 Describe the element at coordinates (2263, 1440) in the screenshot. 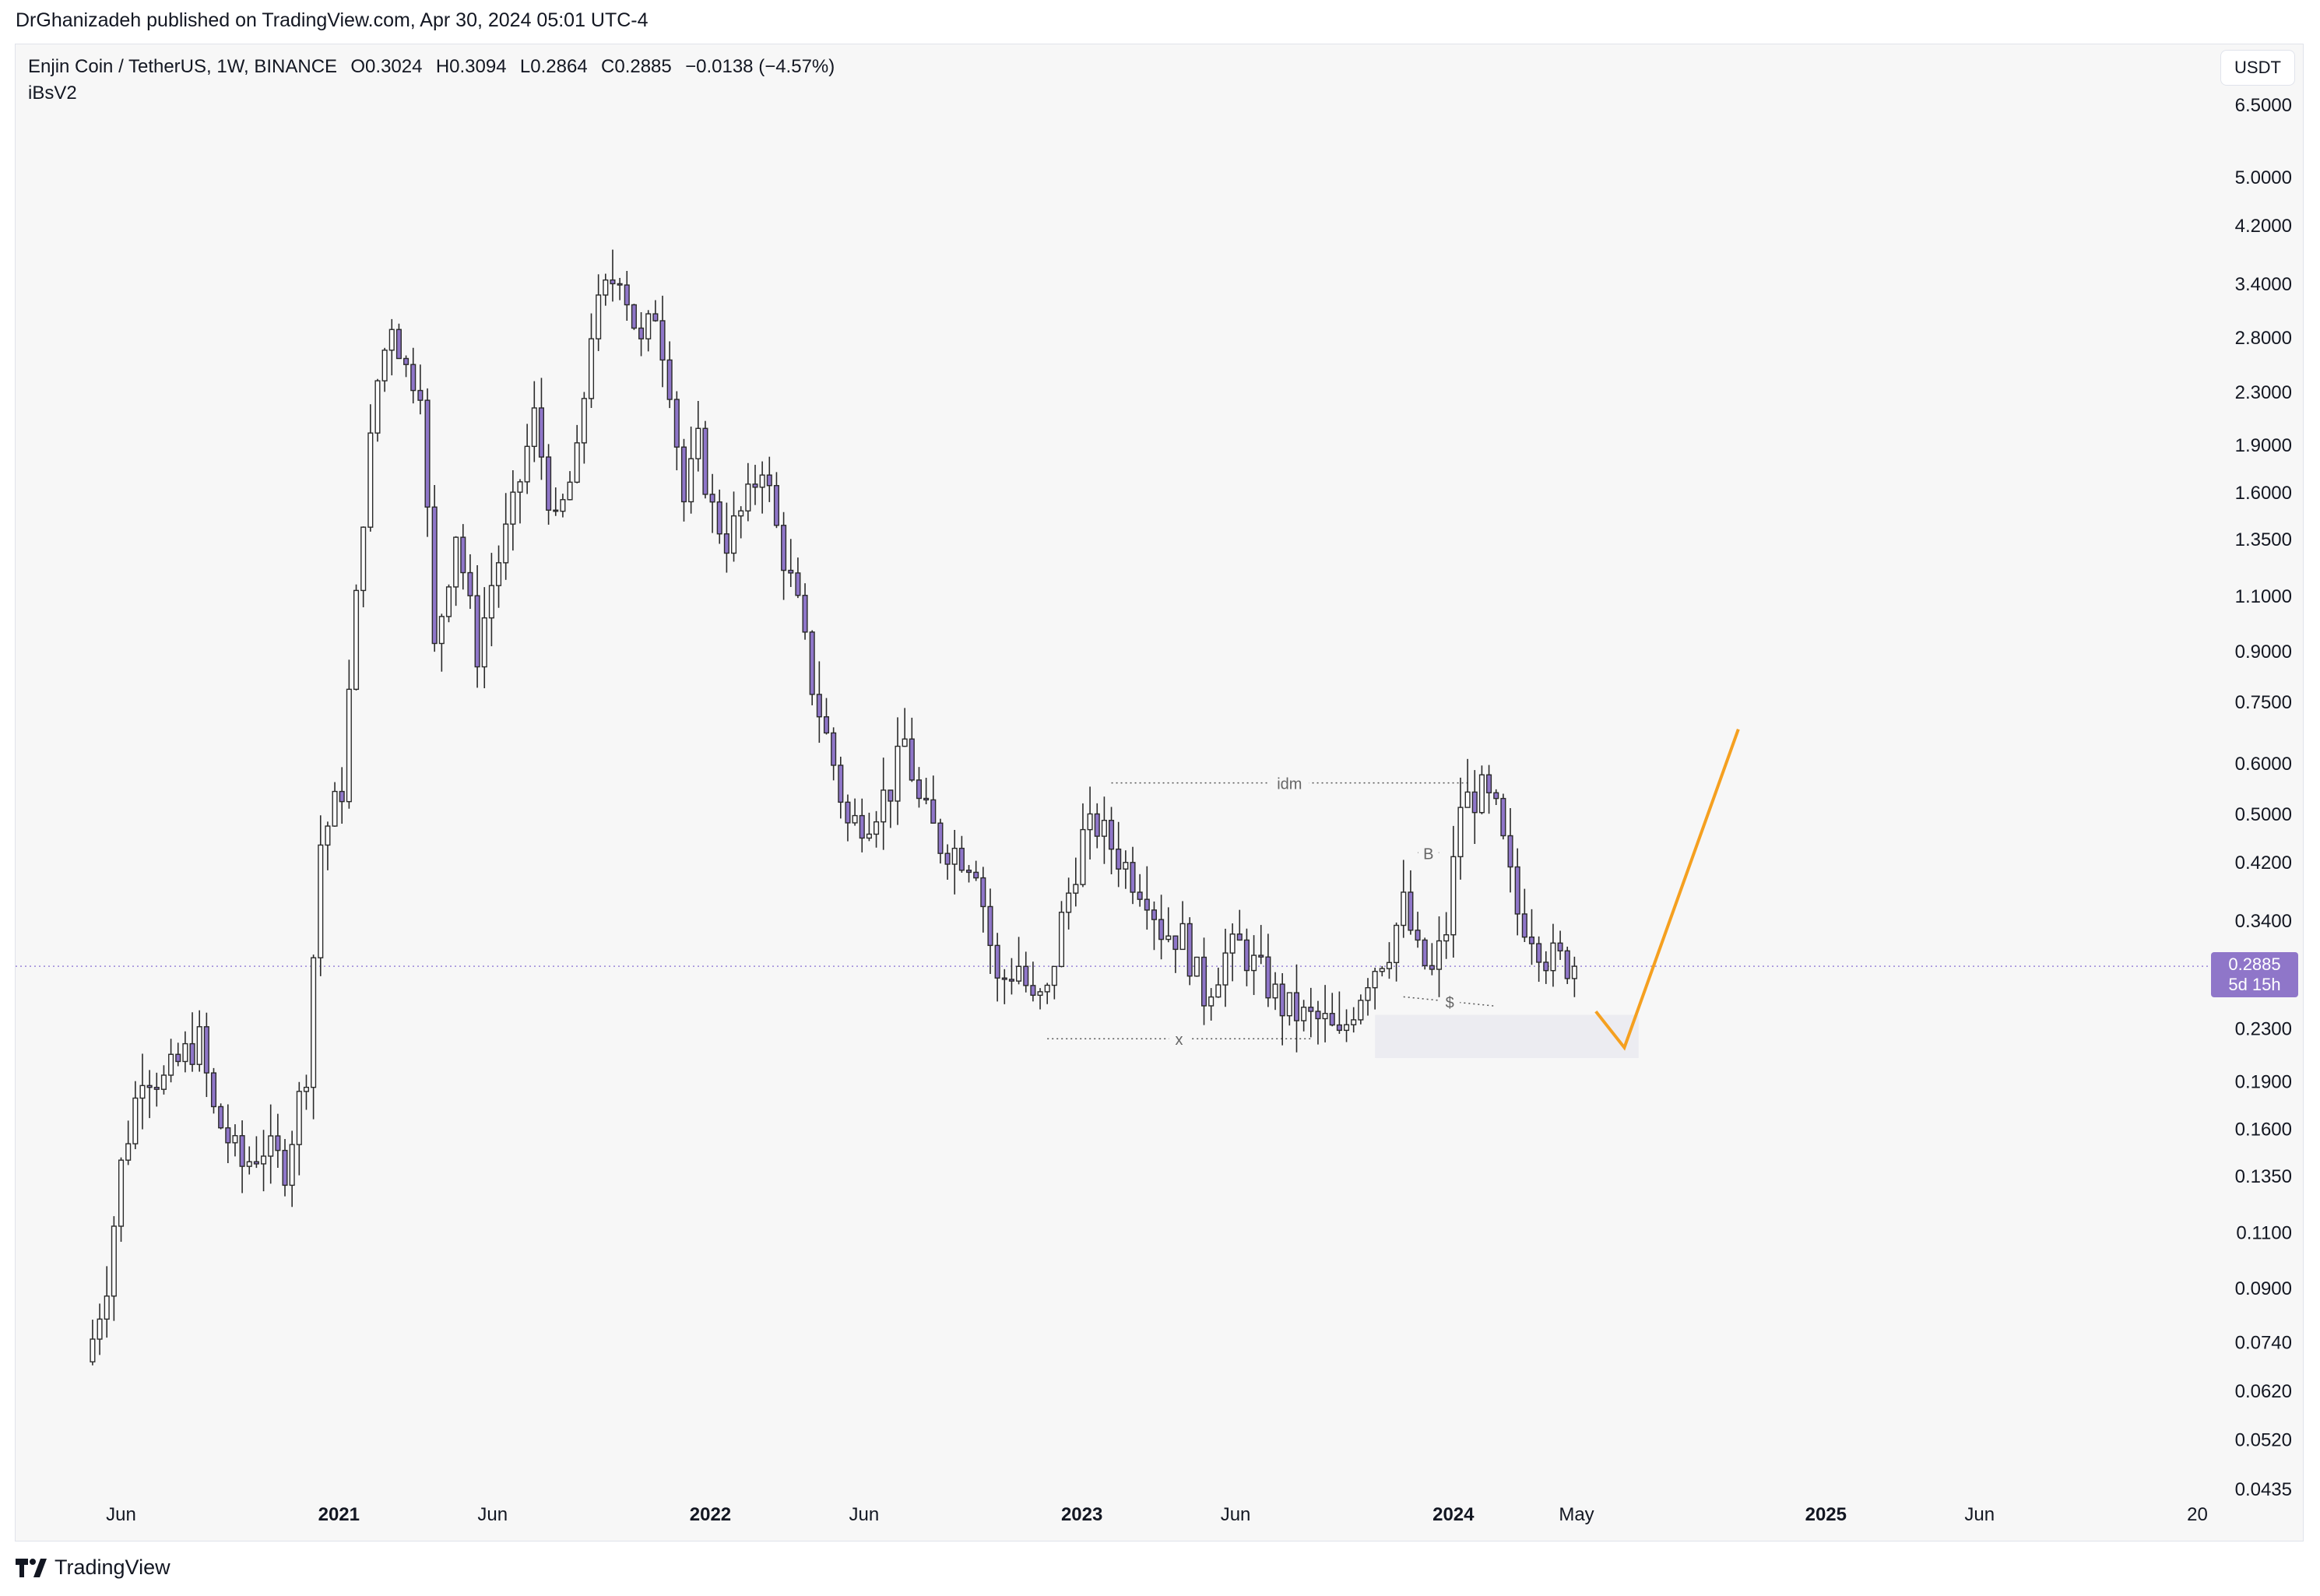

I see `y-tick-label: 0.0520` at that location.